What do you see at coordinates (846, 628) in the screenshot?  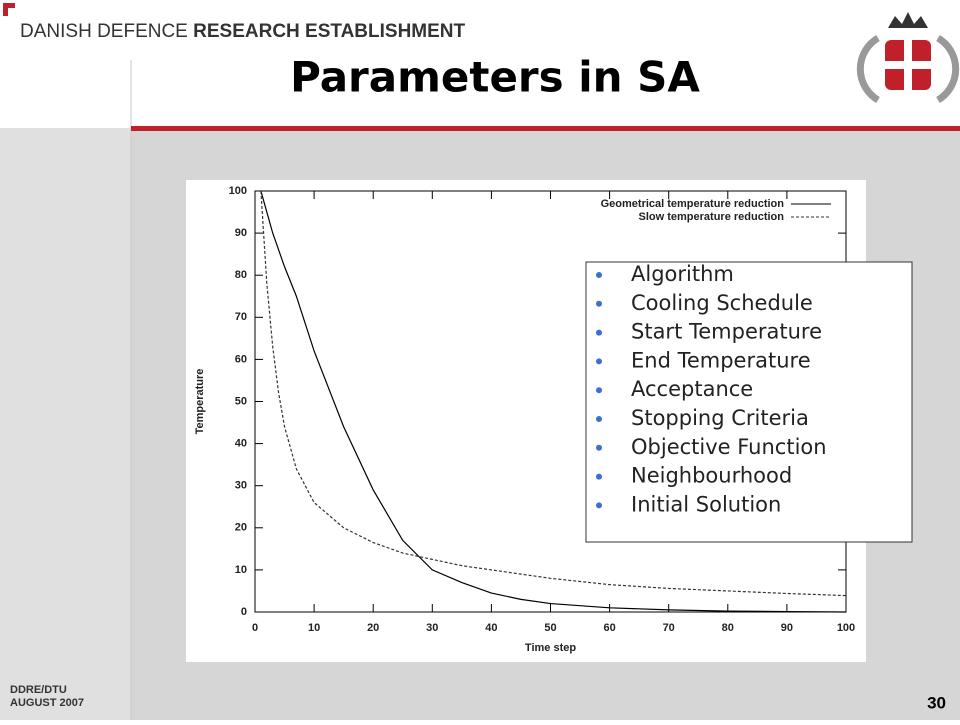 I see `x-tick-label: 100` at bounding box center [846, 628].